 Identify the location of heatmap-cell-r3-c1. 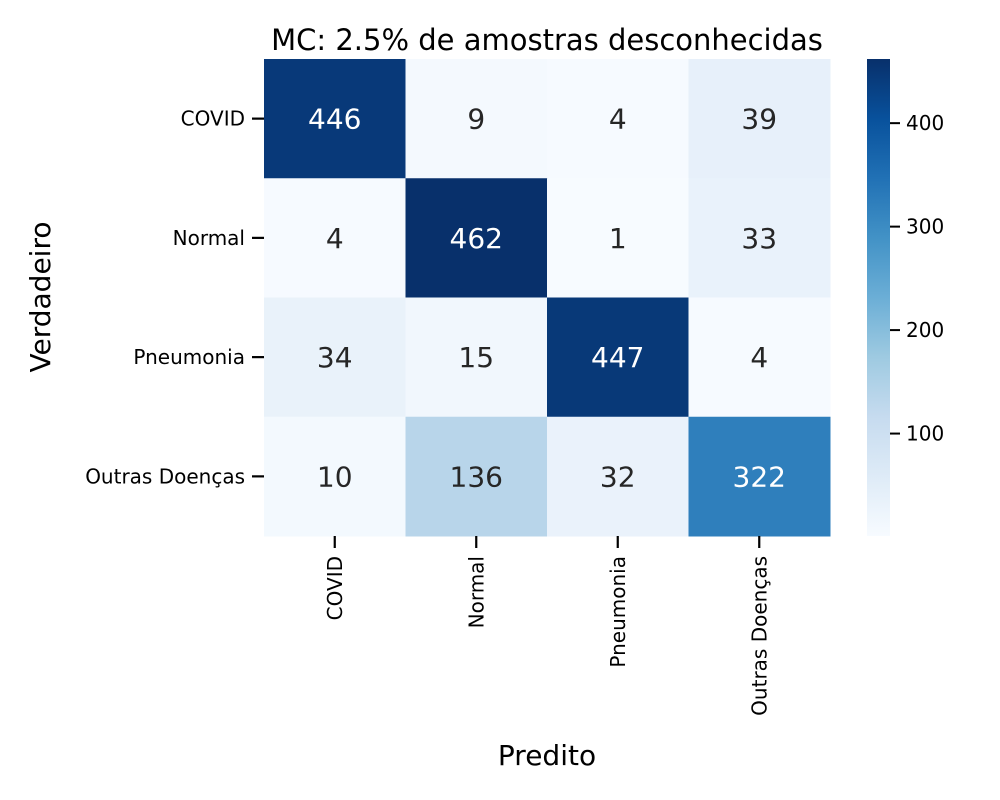
(476, 476).